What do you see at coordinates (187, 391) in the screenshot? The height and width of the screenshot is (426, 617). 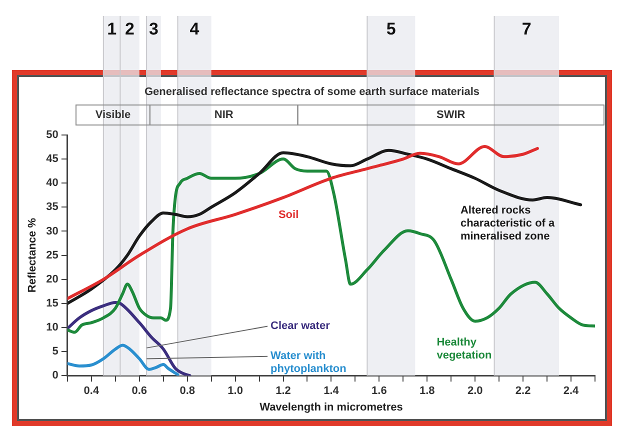 I see `x-tick-label: 0.8` at bounding box center [187, 391].